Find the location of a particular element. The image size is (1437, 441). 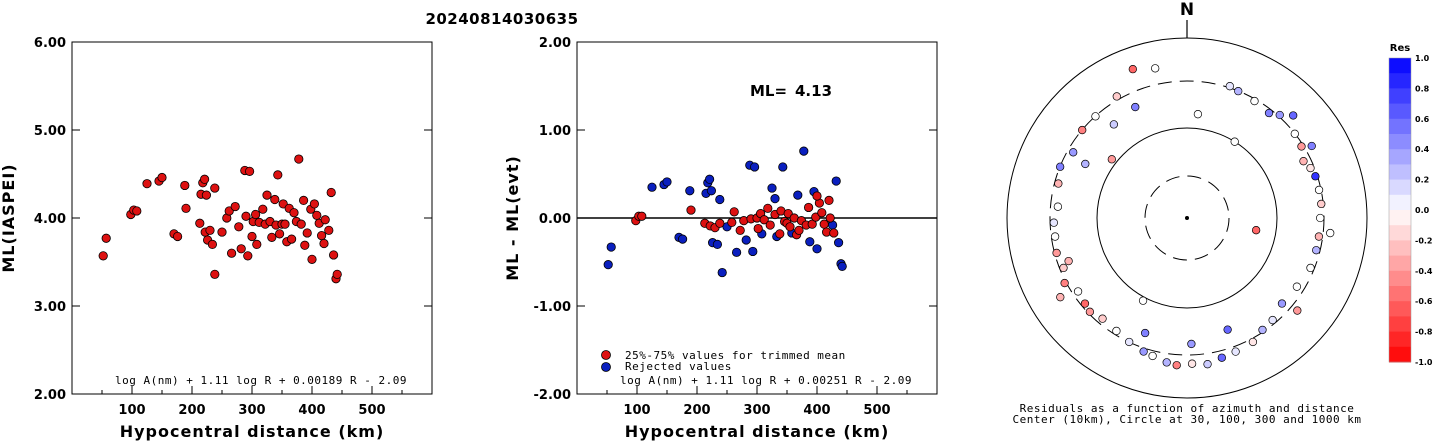

legend-accepted-marker is located at coordinates (606, 355).